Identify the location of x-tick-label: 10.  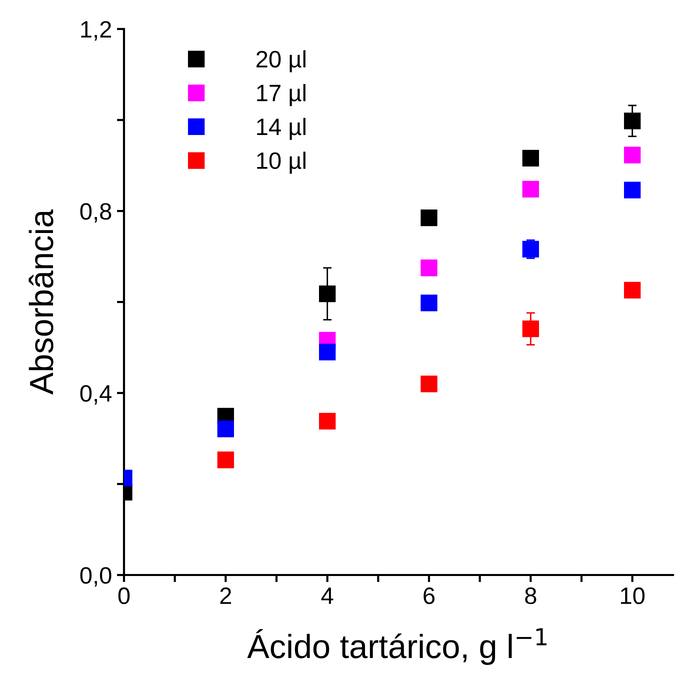
(633, 595).